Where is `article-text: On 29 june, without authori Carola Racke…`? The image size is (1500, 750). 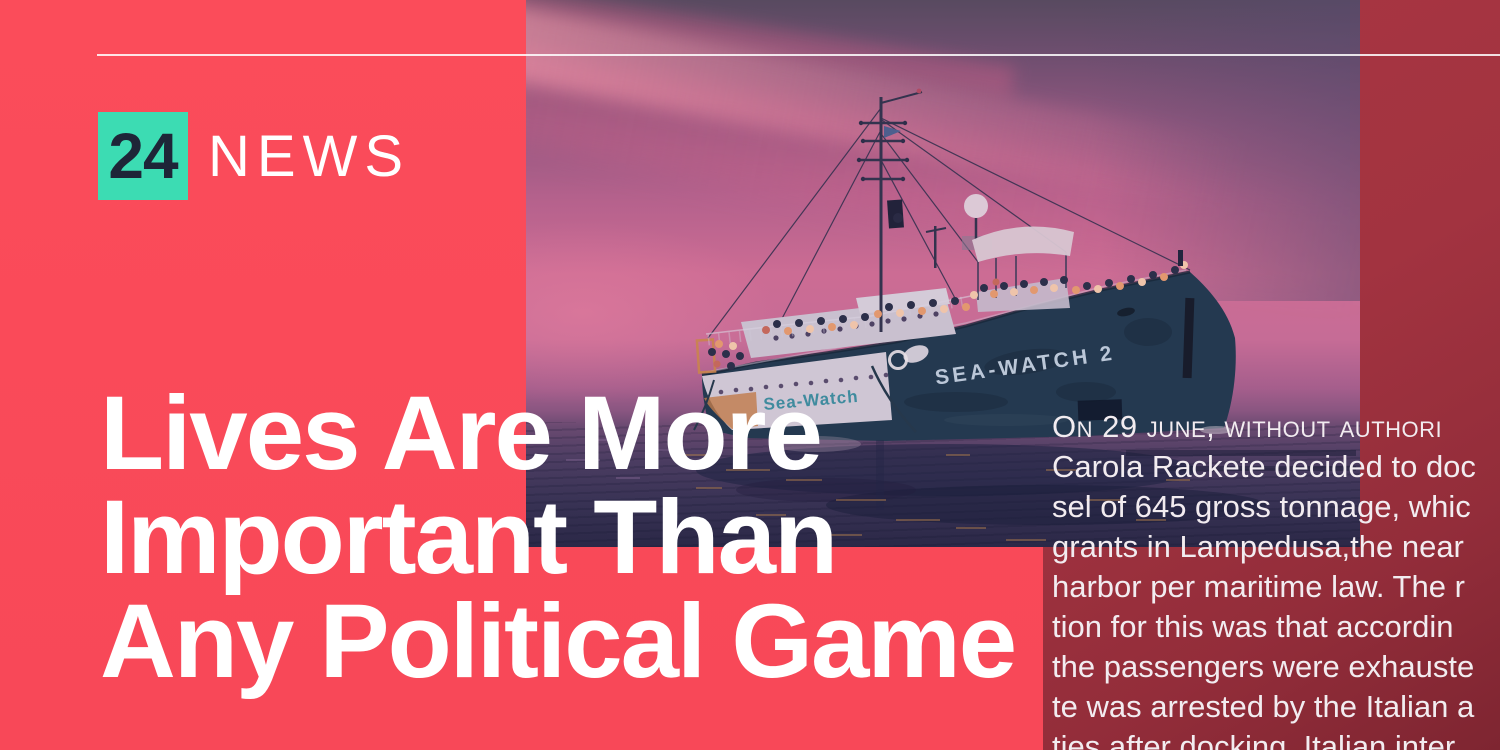 article-text: On 29 june, without authori Carola Racke… is located at coordinates (1264, 578).